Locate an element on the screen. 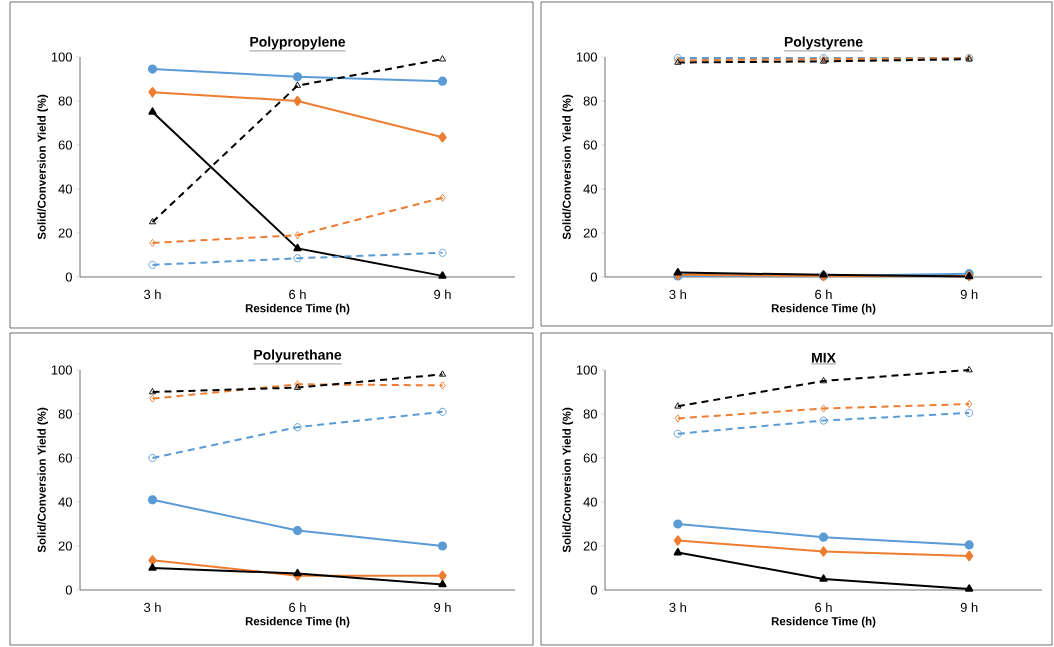 The width and height of the screenshot is (1054, 647). chart-title: Polystyrene is located at coordinates (823, 43).